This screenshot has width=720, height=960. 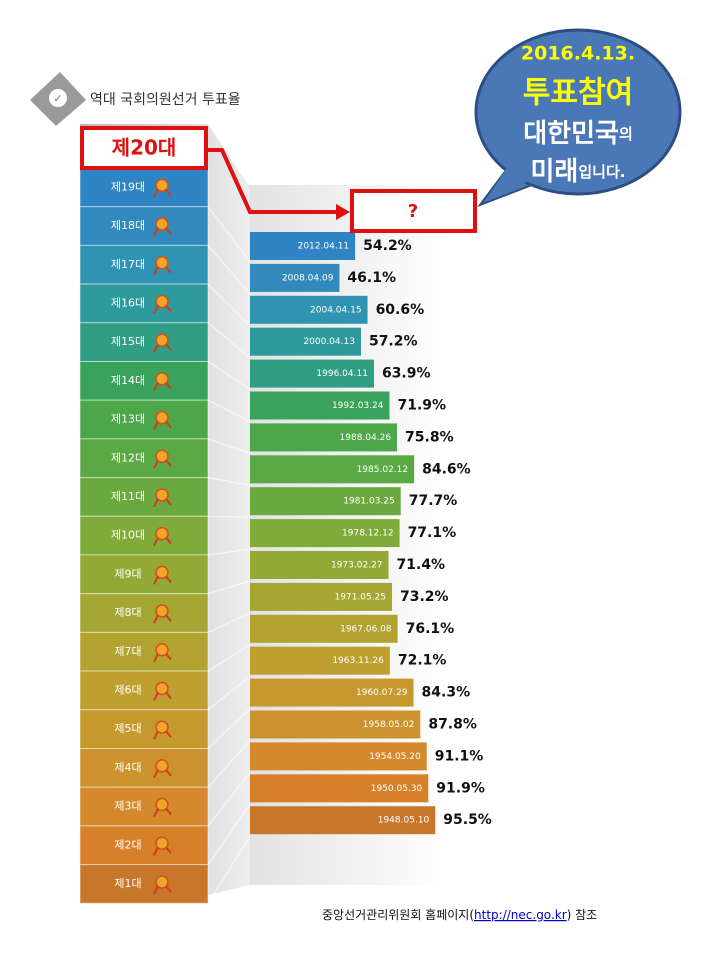 What do you see at coordinates (395, 757) in the screenshot?
I see `date-label: 1954.05.20` at bounding box center [395, 757].